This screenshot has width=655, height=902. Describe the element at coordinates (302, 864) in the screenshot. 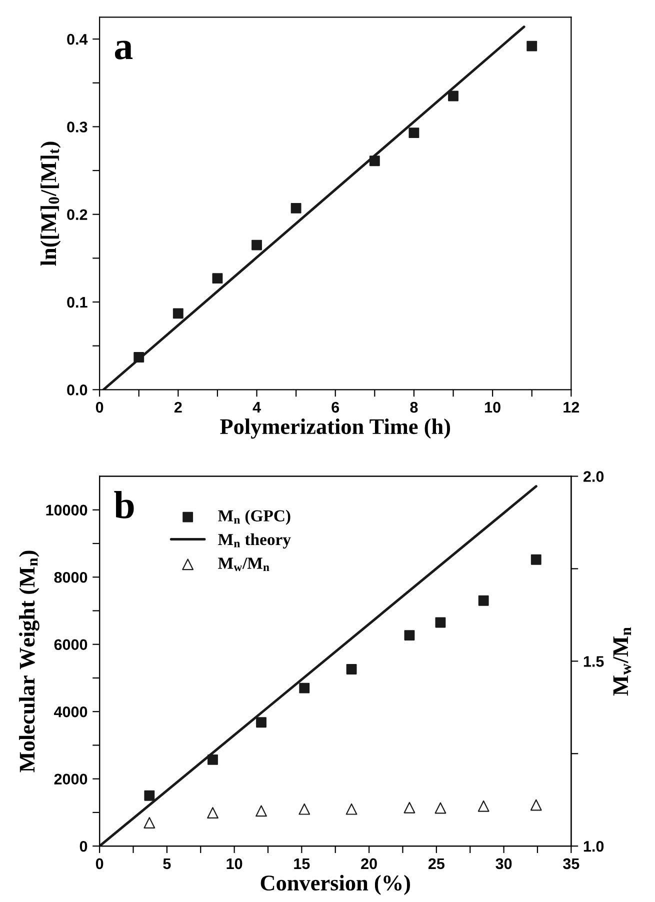

I see `x-tick-label: 15` at that location.